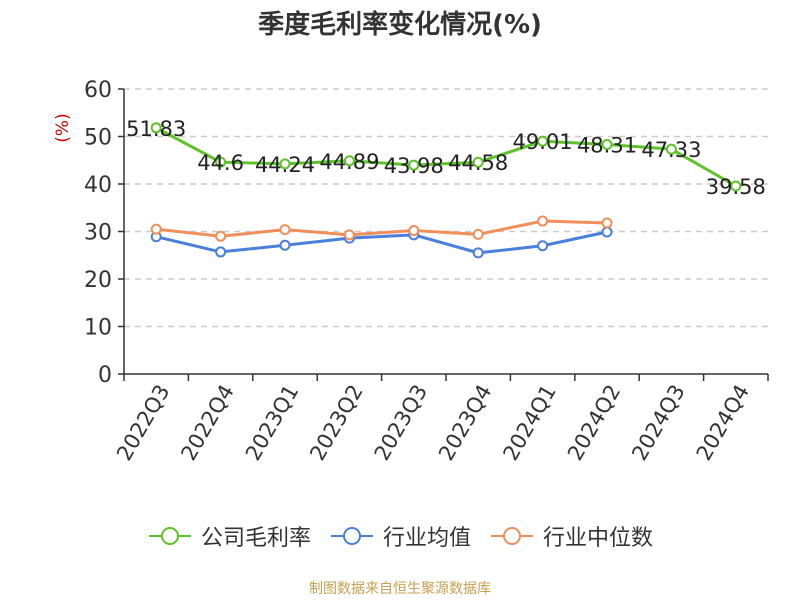 This screenshot has height=600, width=800. Describe the element at coordinates (400, 25) in the screenshot. I see `chart-title: 季度毛利率变化情况(%)` at that location.